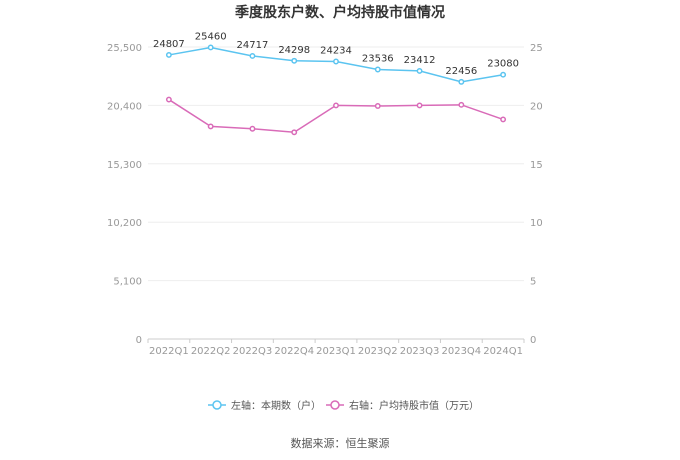  I want to click on x-tick-label: 2022Q2, so click(211, 351).